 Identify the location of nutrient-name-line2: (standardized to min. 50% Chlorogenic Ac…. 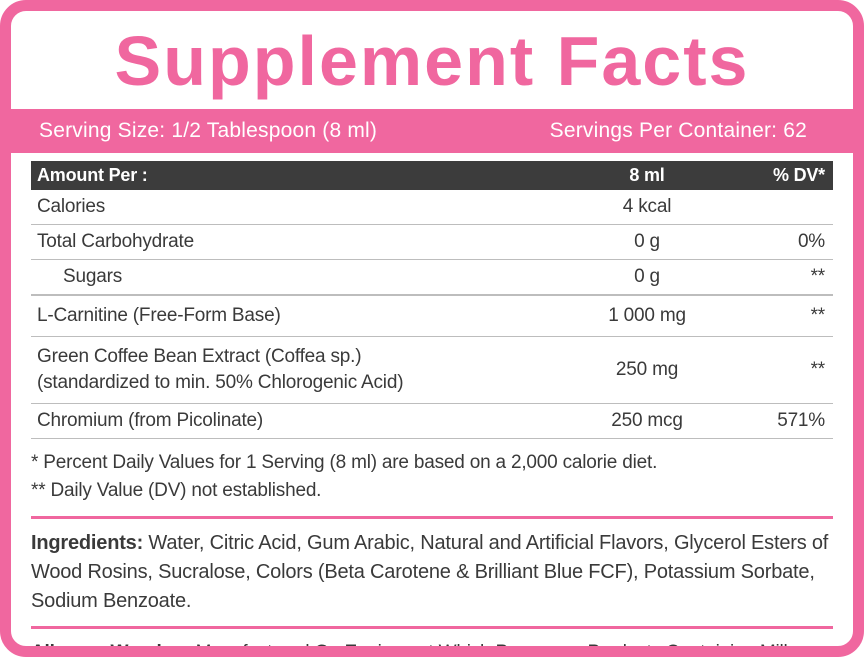
(220, 382).